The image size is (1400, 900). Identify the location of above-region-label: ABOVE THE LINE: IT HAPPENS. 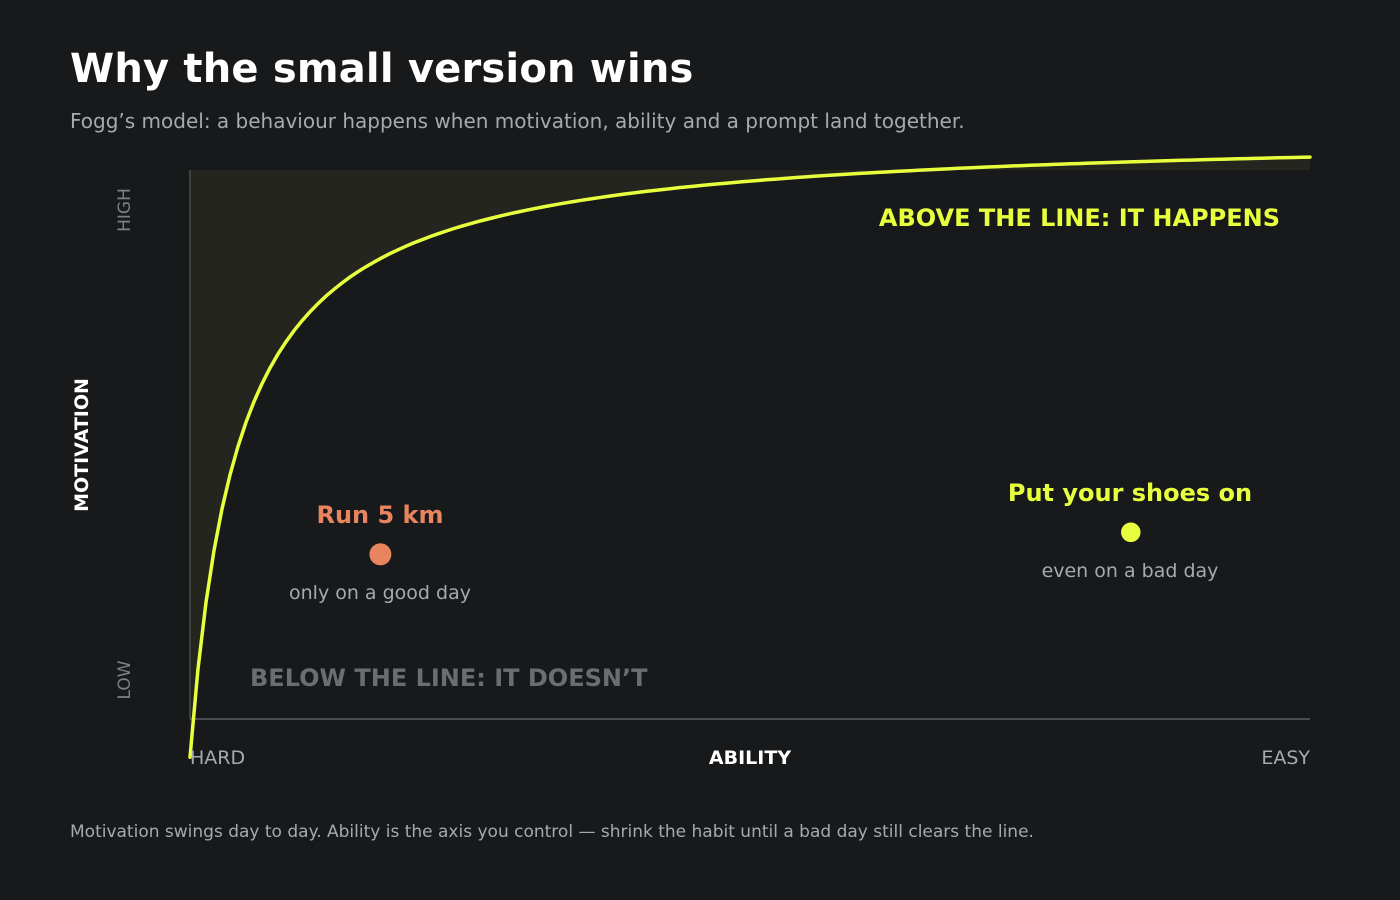
(1079, 218).